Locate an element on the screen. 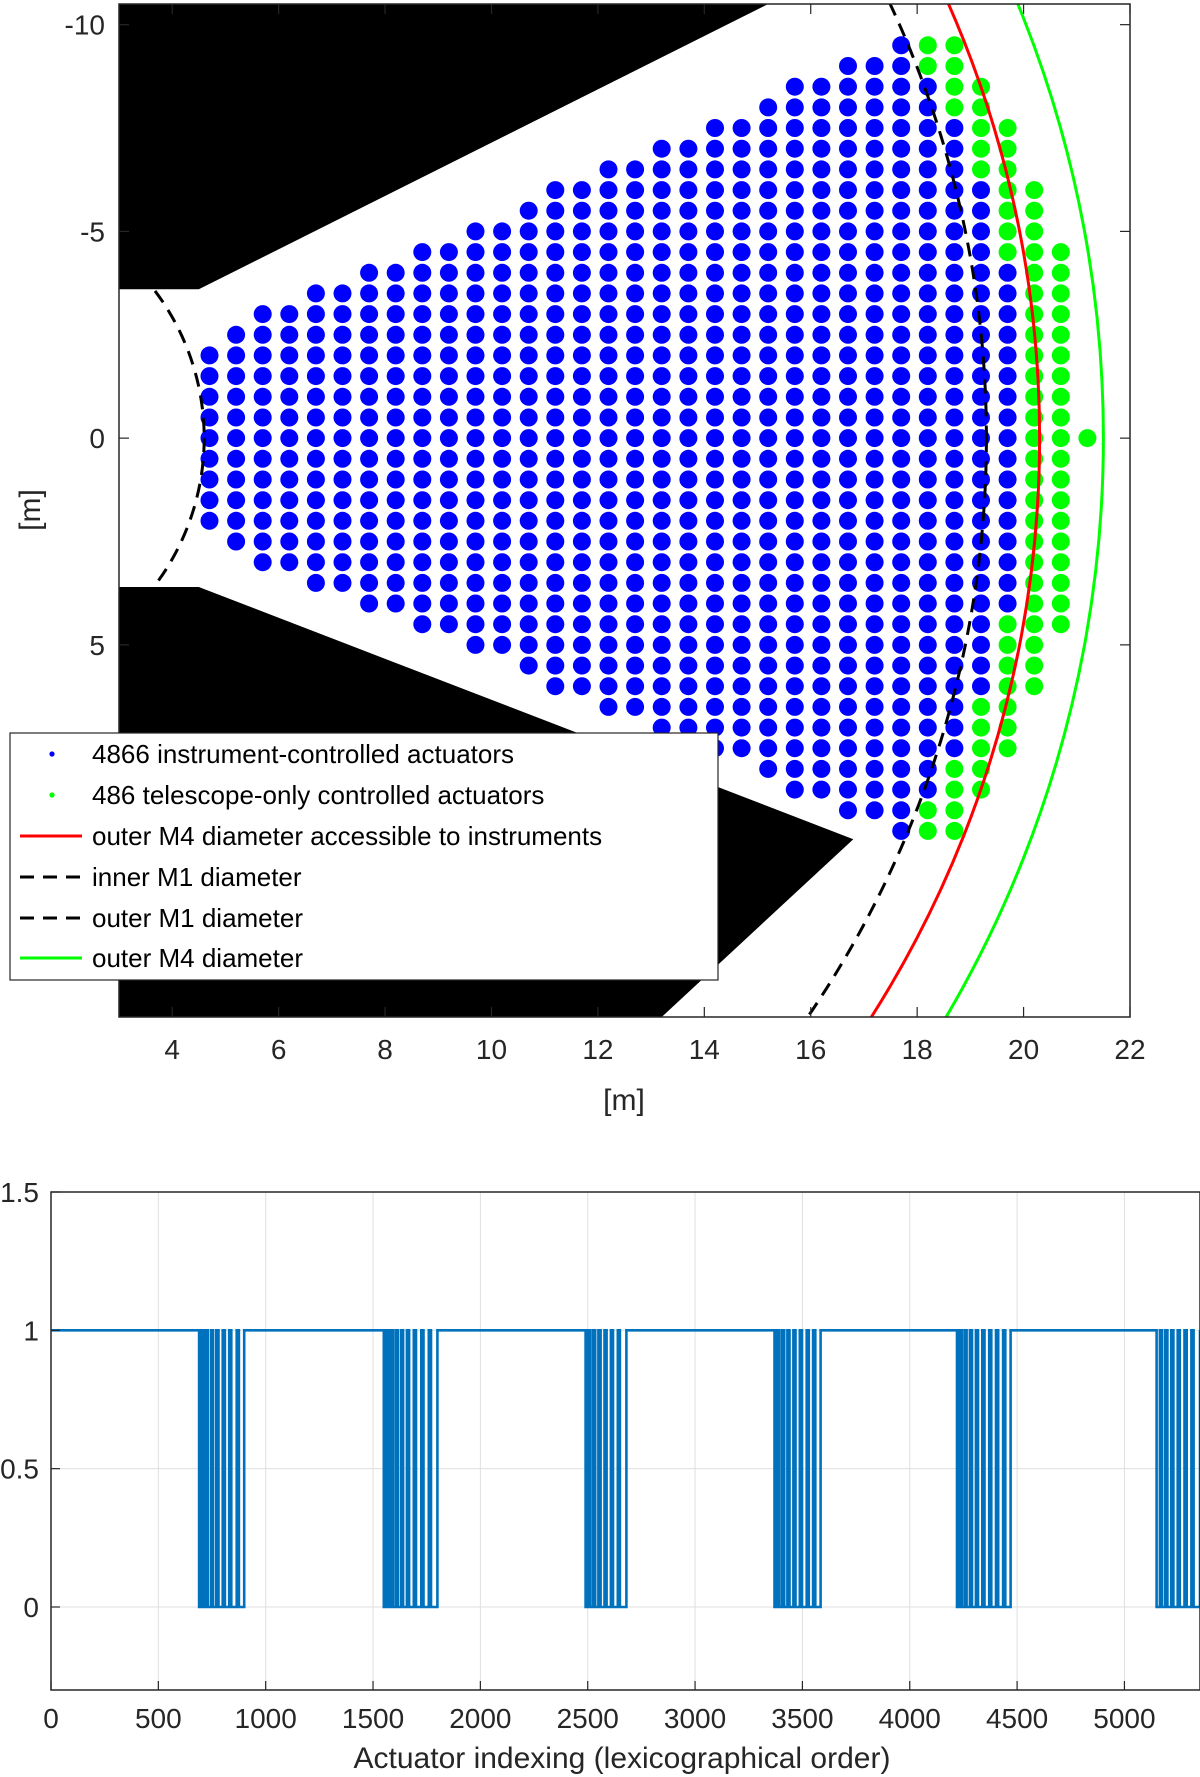 The height and width of the screenshot is (1777, 1200). legend-label-5: outer M4 diameter is located at coordinates (197, 958).